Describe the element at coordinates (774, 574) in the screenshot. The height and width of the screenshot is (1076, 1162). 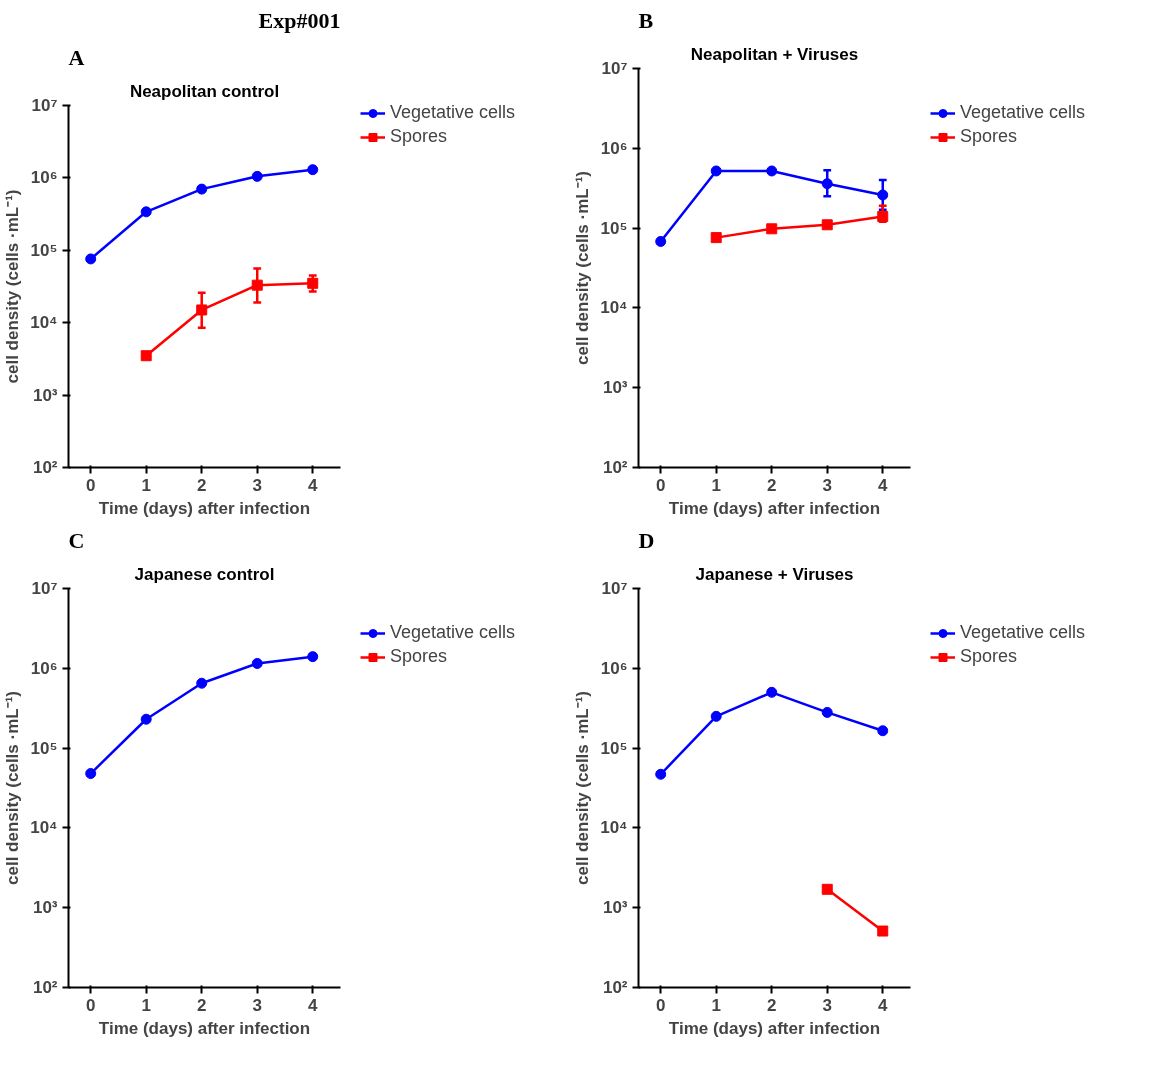
I see `chart-title: Japanese + Viruses` at that location.